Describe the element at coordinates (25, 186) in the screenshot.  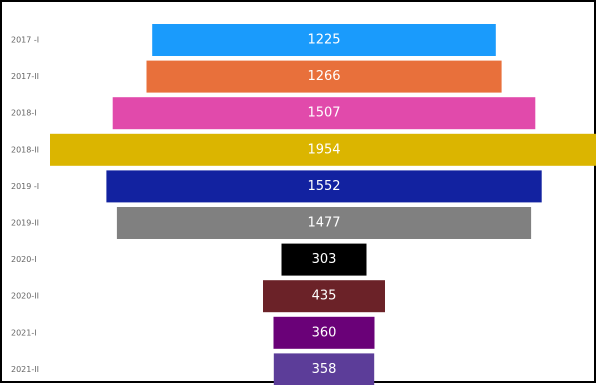
I see `category-label: 2019 -I` at that location.